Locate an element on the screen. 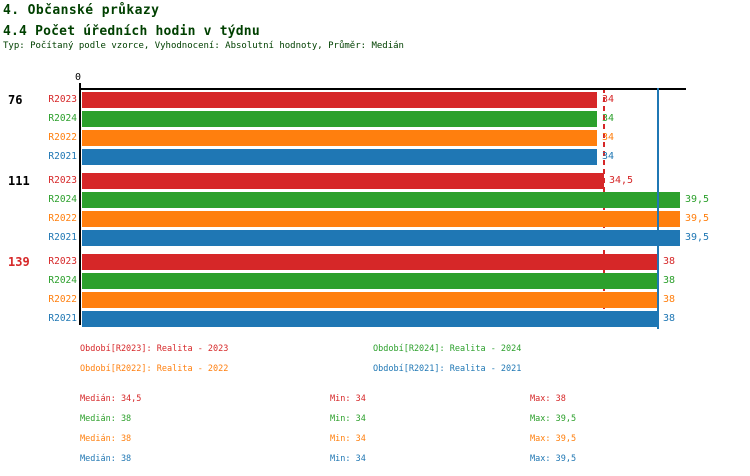 This screenshot has width=750, height=476. legend-item: Období[R2023]: Realita - 2023 is located at coordinates (154, 349).